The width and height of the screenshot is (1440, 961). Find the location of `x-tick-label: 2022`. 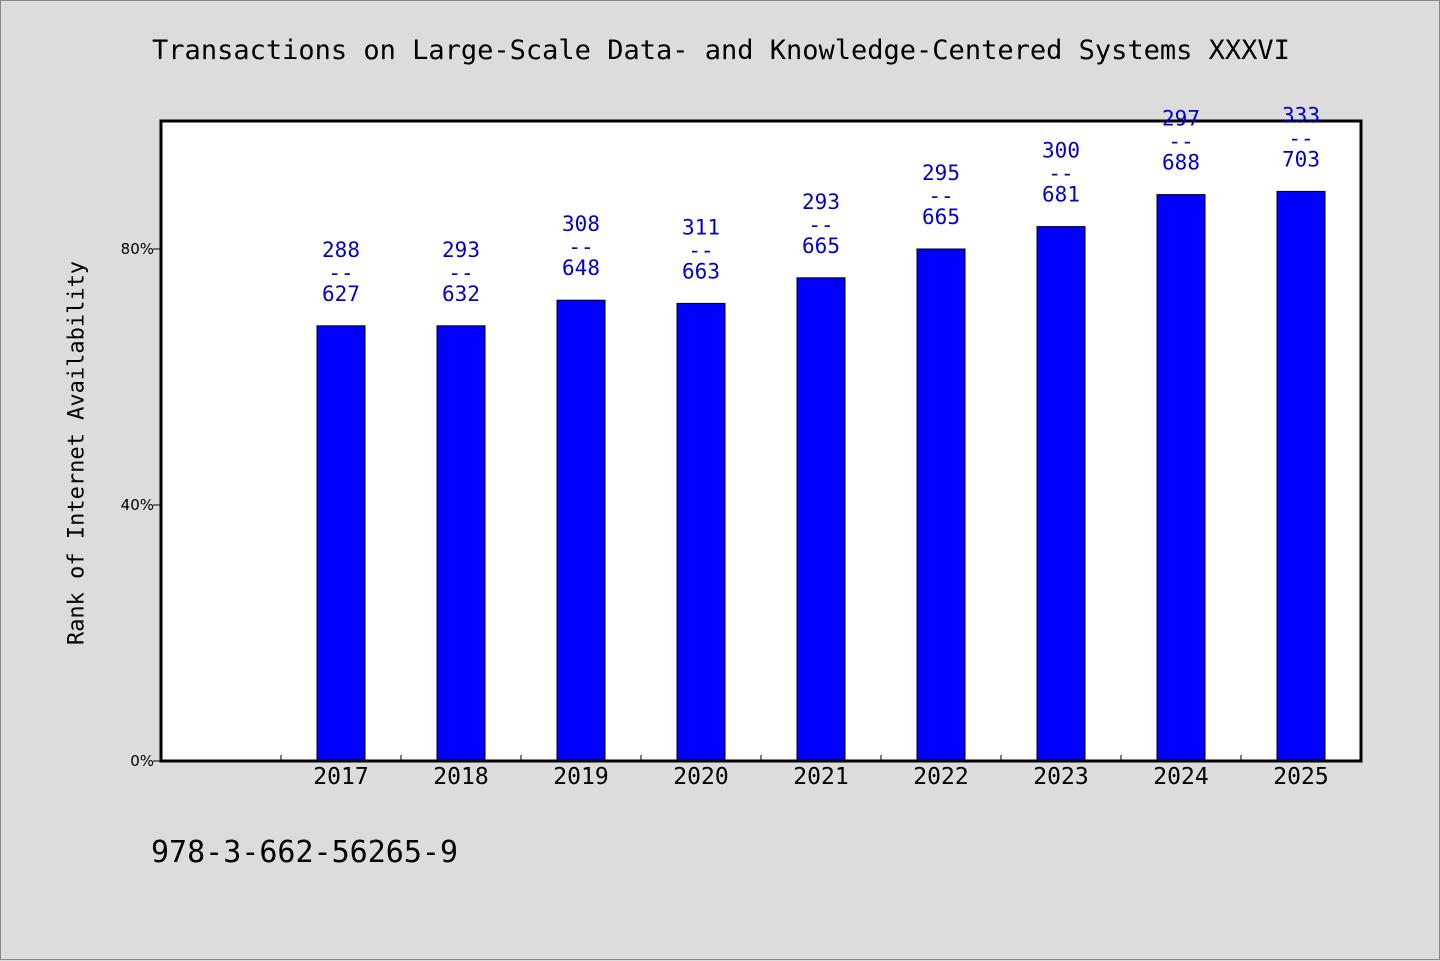

x-tick-label: 2022 is located at coordinates (940, 777).